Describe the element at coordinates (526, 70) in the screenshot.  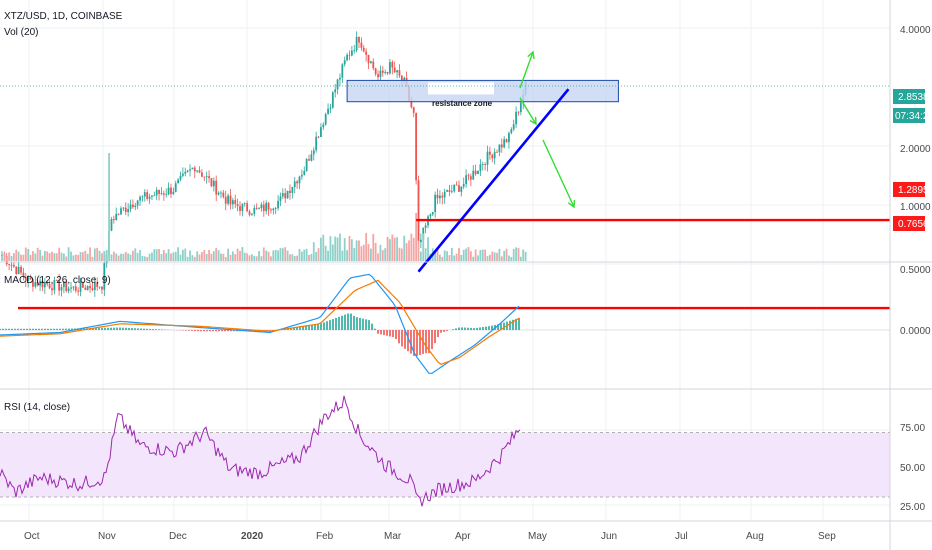
I see `breakout-arrow-shaft` at that location.